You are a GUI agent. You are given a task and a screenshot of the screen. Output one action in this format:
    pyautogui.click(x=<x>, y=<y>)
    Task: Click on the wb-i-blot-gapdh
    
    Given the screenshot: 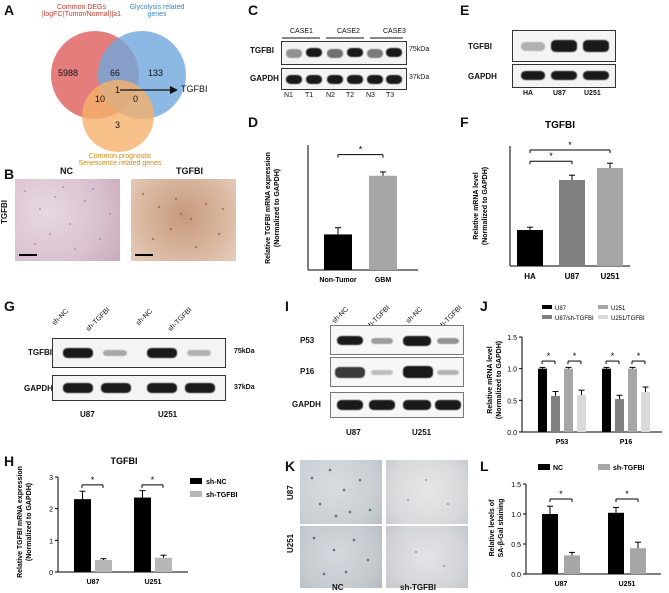 What is the action you would take?
    pyautogui.click(x=397, y=405)
    